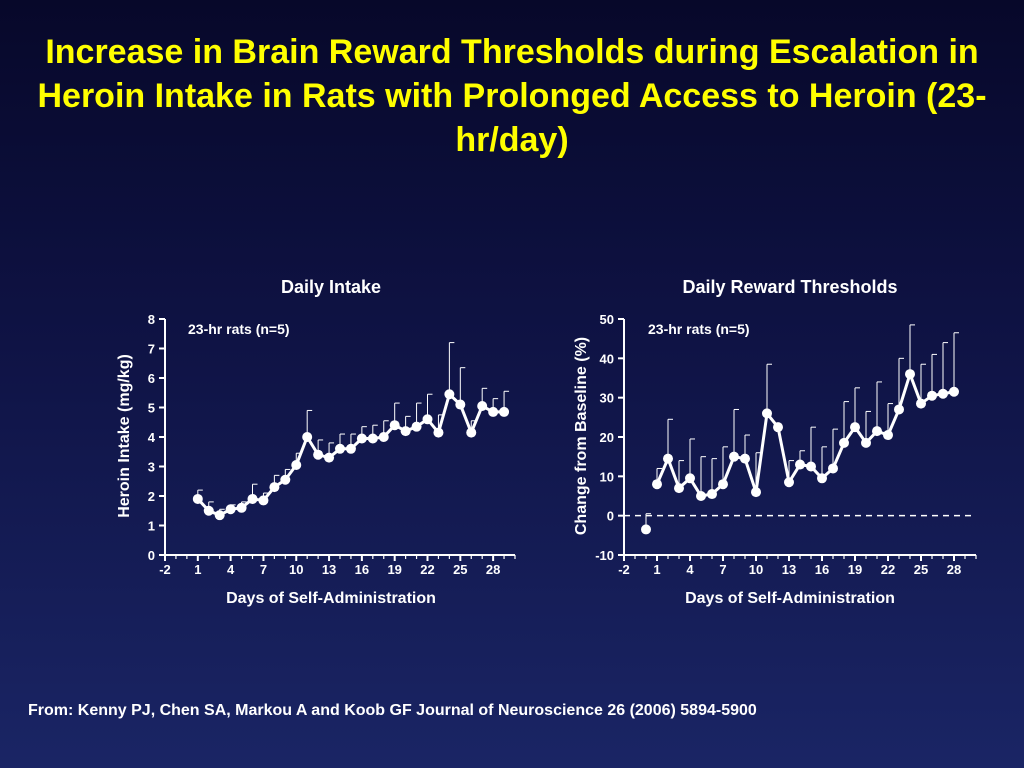  What do you see at coordinates (581, 436) in the screenshot?
I see `y-axis-label: Change from Baseline (%)` at bounding box center [581, 436].